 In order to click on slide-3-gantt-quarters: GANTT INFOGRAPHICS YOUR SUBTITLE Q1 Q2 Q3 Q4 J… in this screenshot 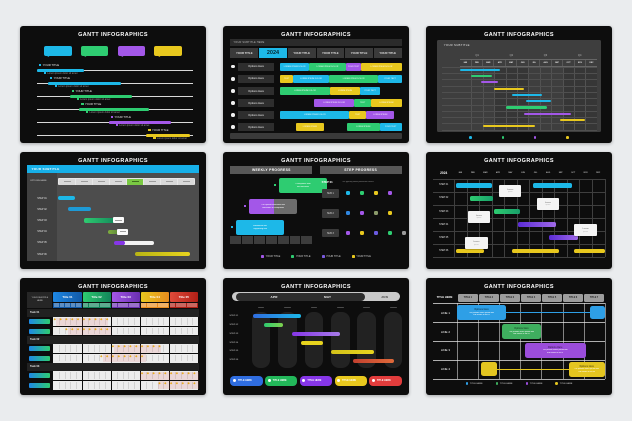, I will do `click(519, 84)`.